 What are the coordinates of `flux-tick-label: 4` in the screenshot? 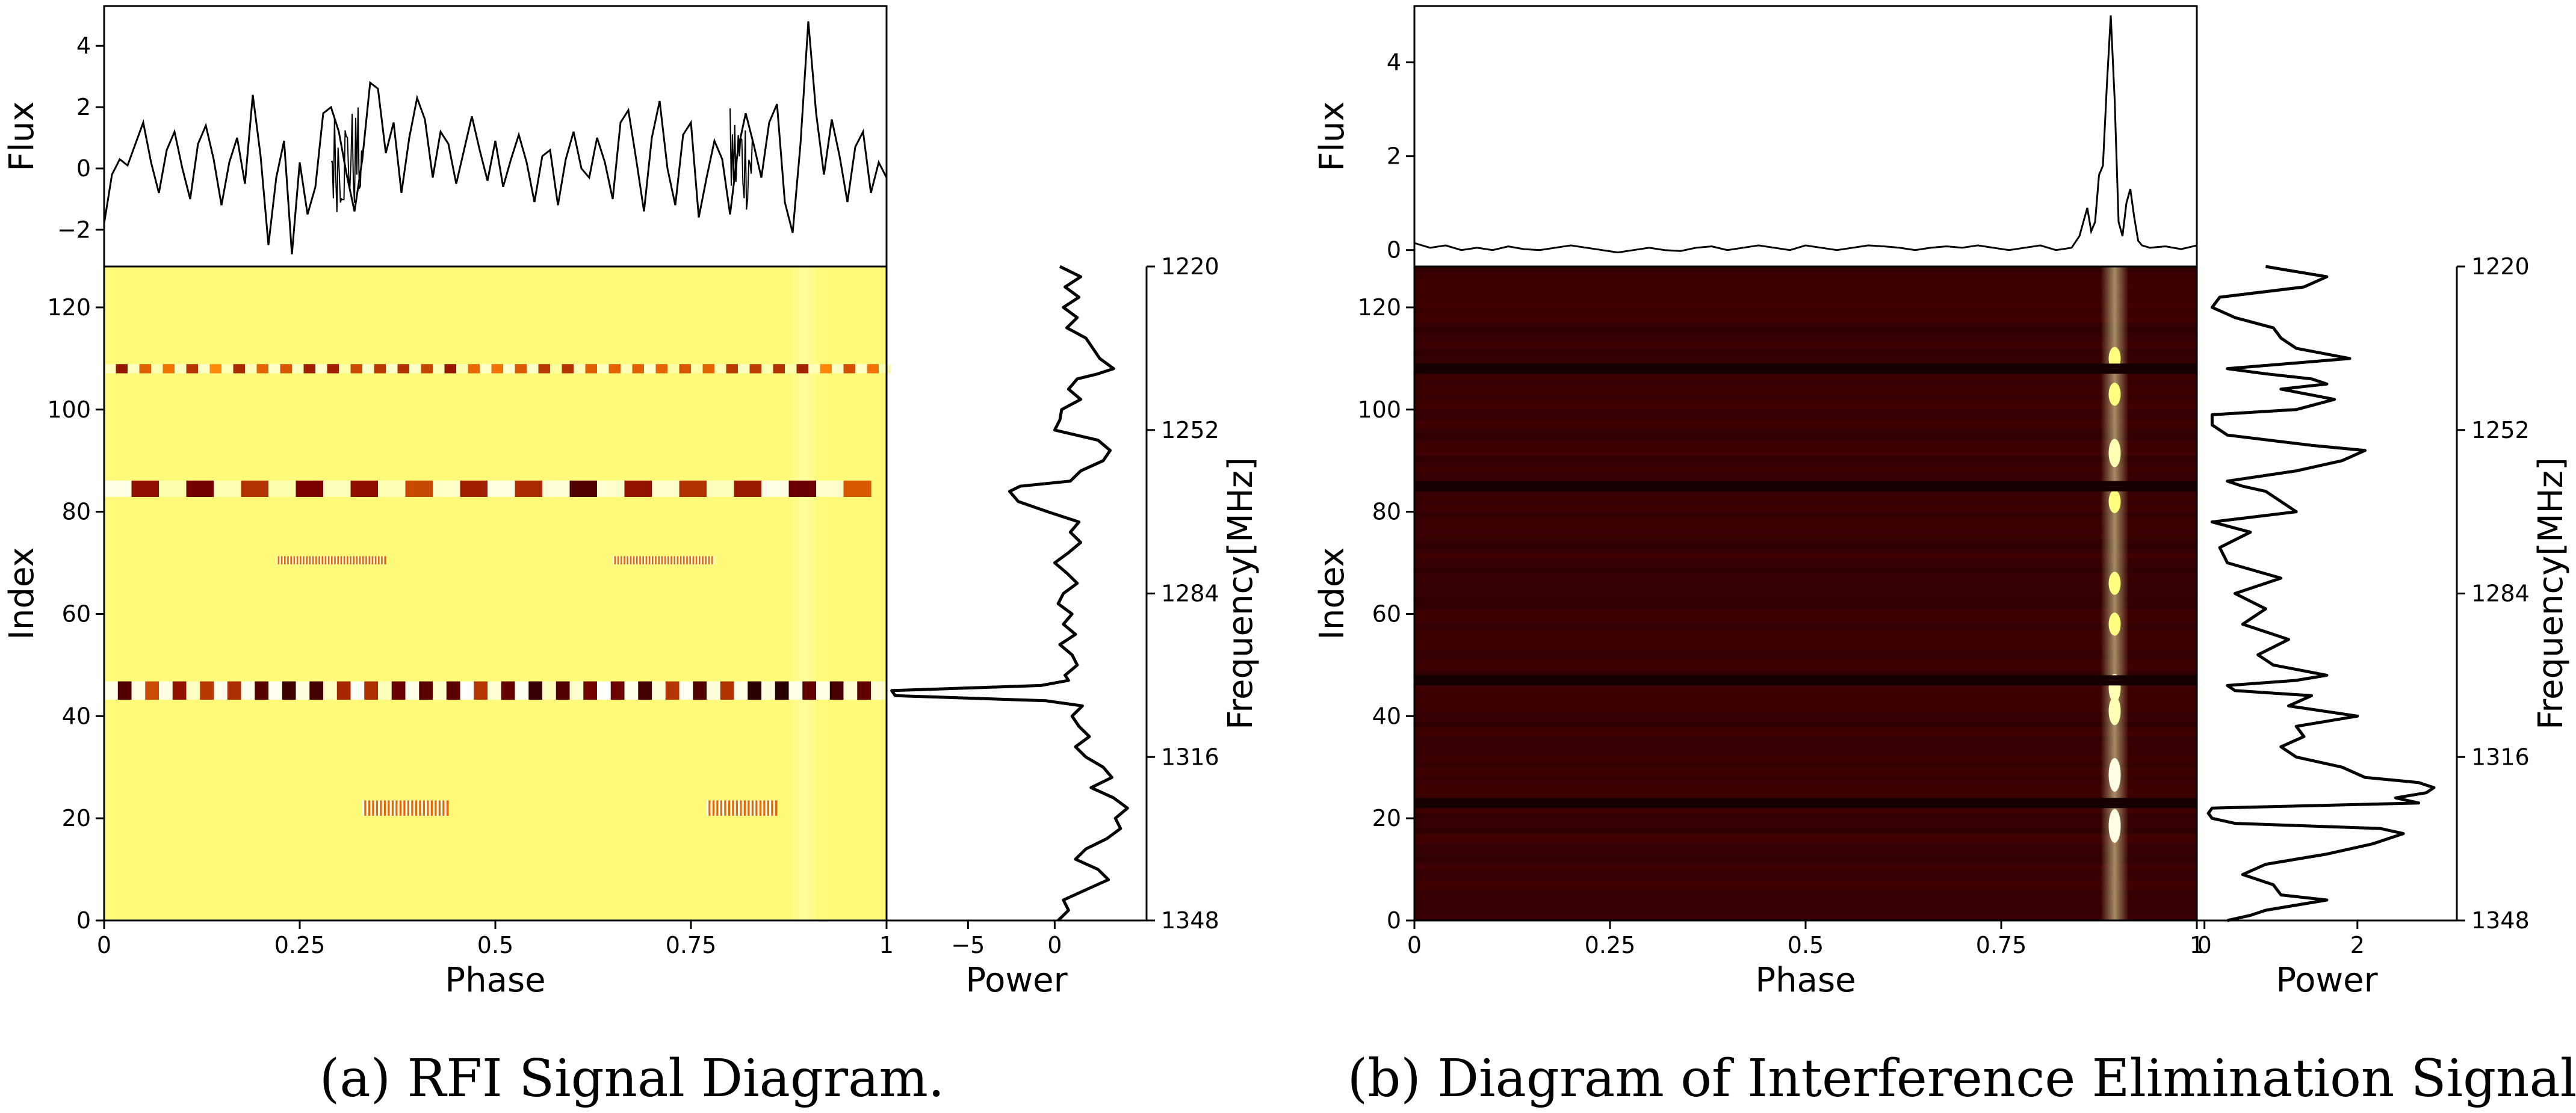 It's located at (84, 45).